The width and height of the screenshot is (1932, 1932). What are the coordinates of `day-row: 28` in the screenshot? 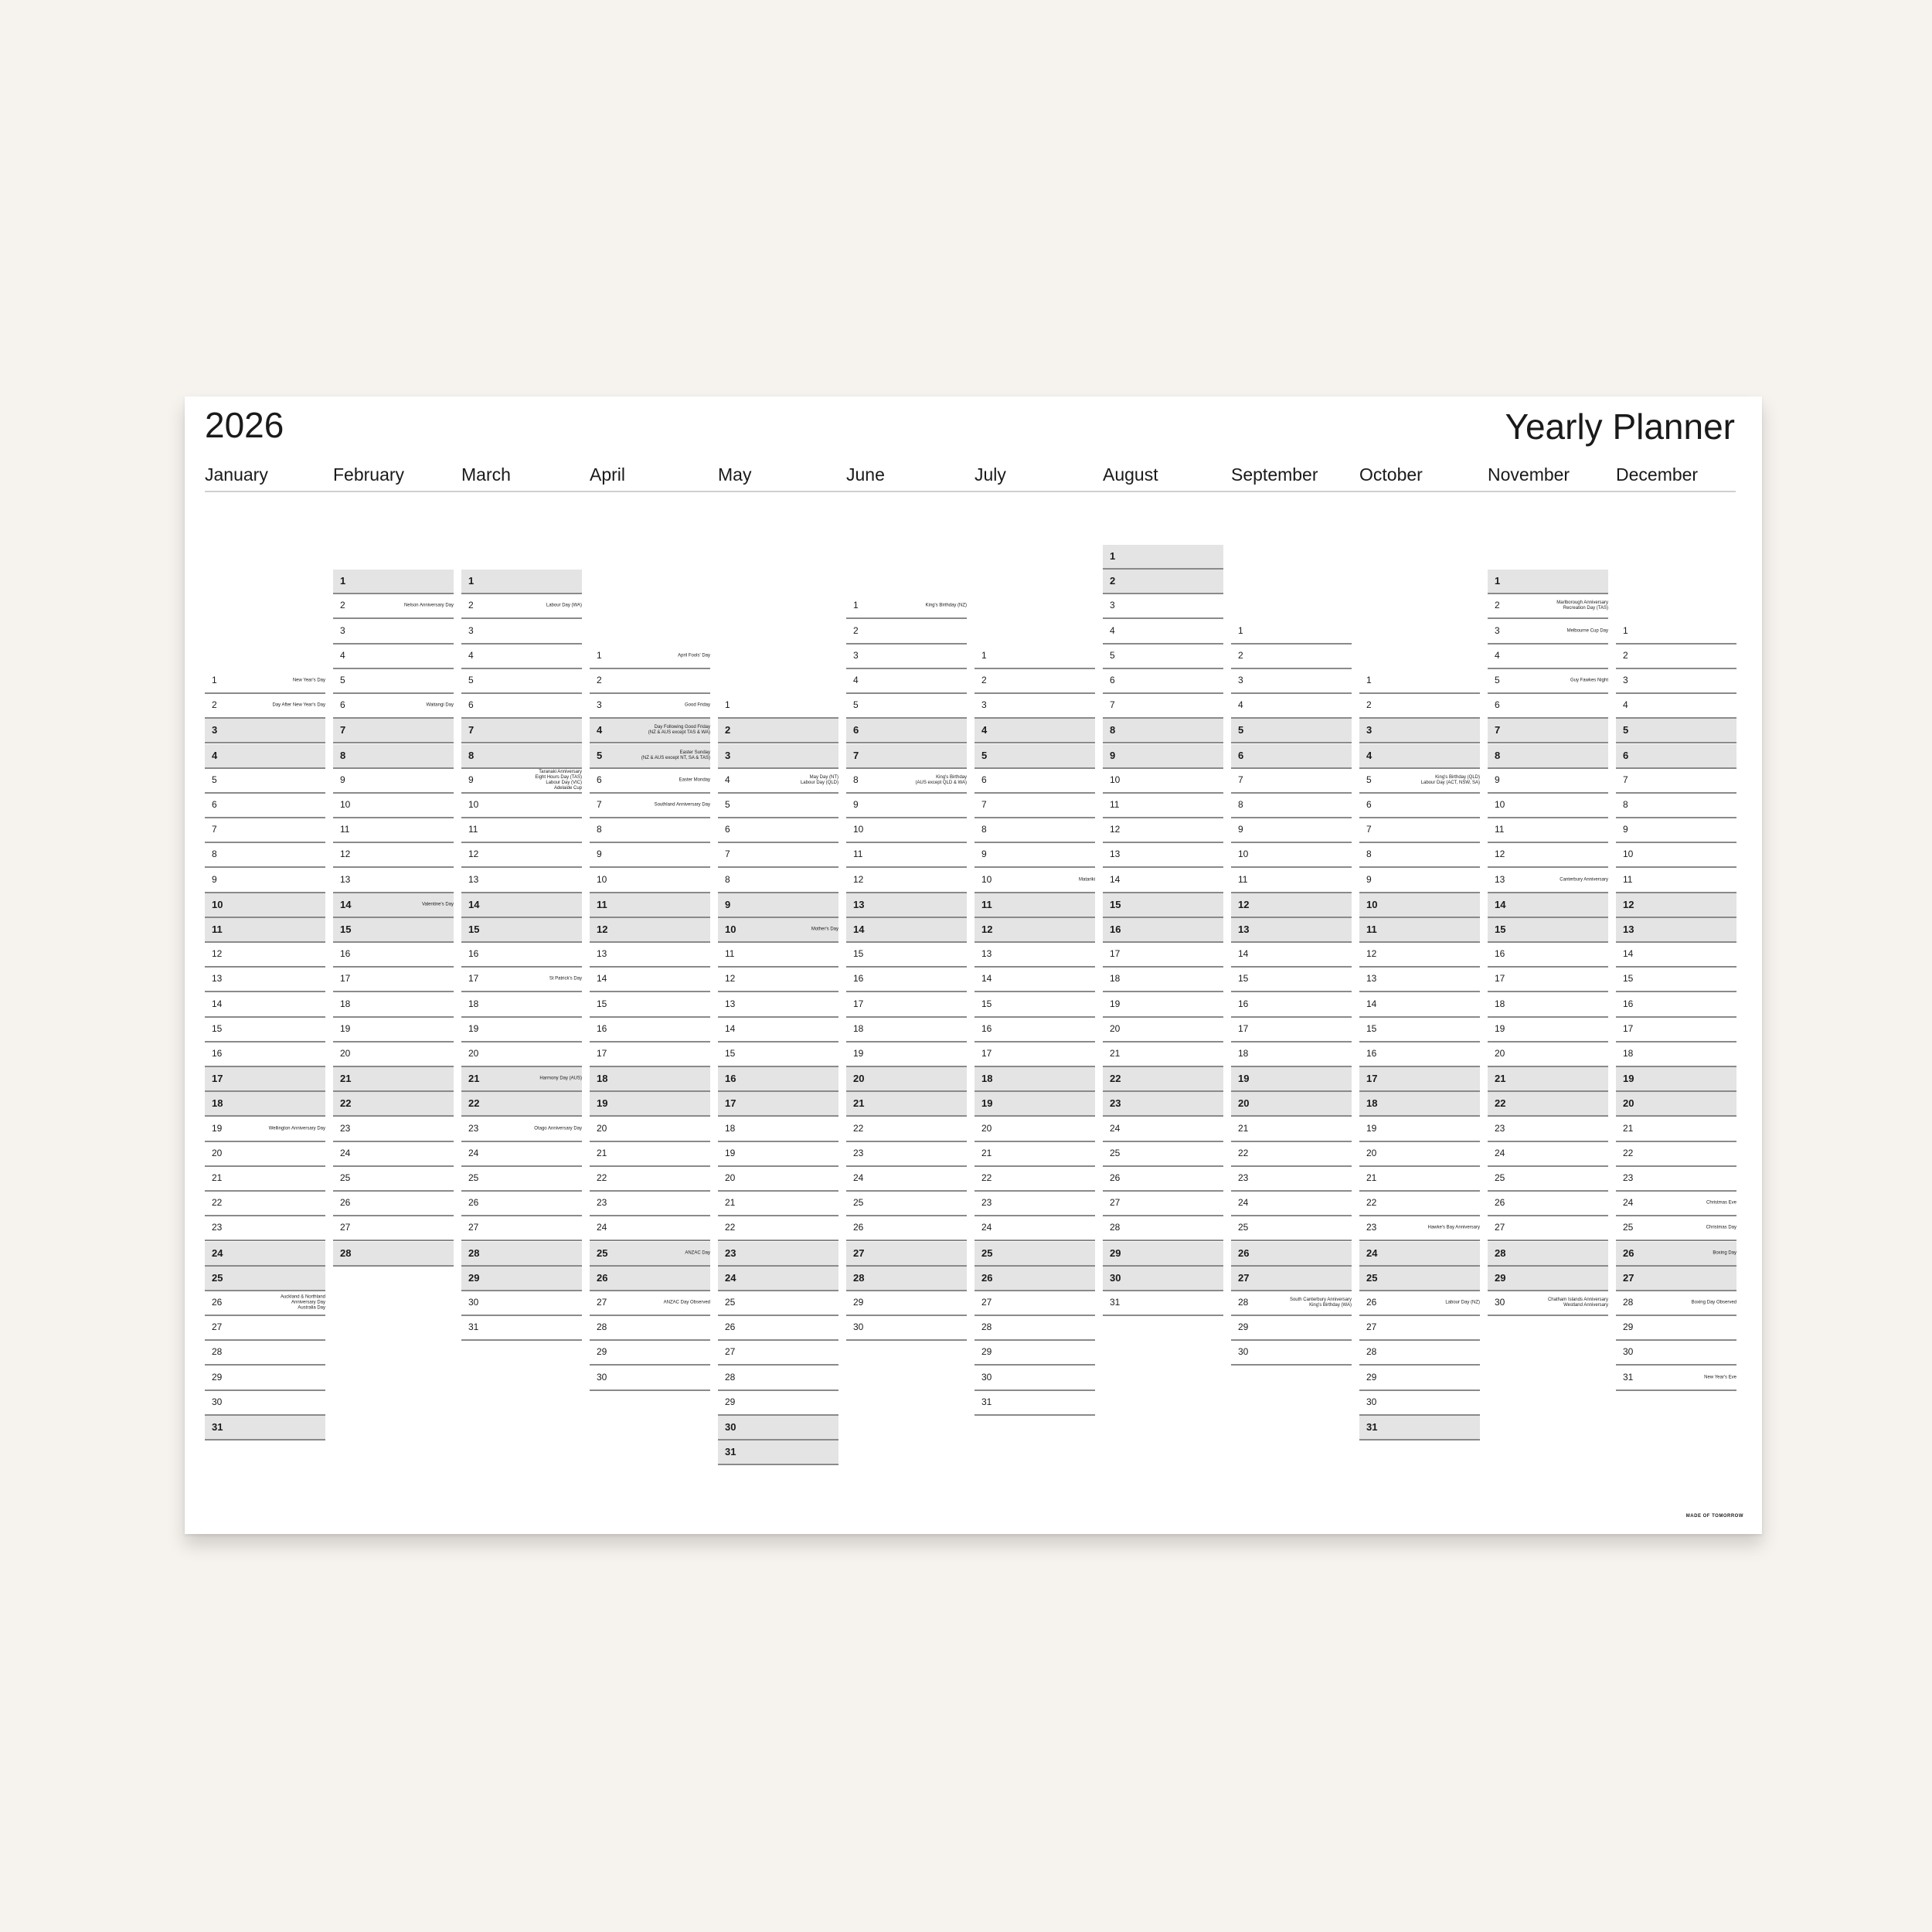 It's located at (1548, 1254).